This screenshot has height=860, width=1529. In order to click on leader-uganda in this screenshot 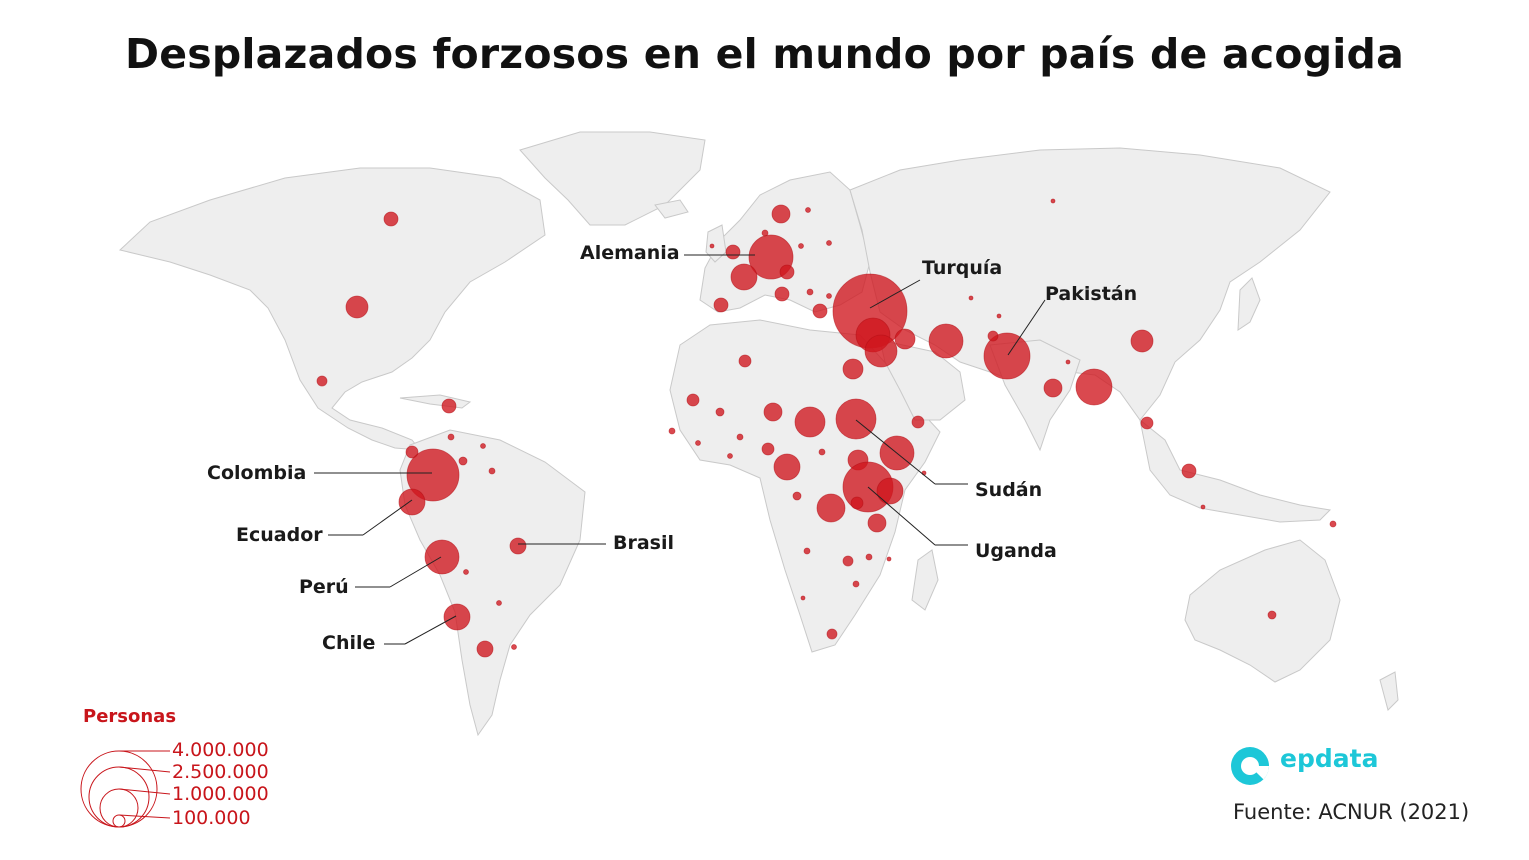, I will do `click(901, 516)`.